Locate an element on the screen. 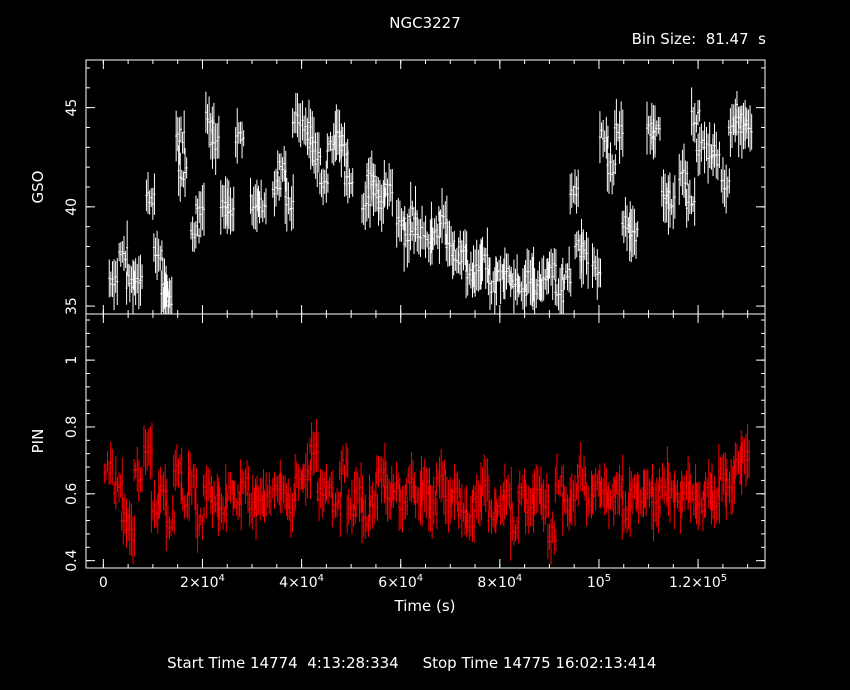 This screenshot has height=690, width=850. pin-y-tick-label: 0.4 is located at coordinates (72, 560).